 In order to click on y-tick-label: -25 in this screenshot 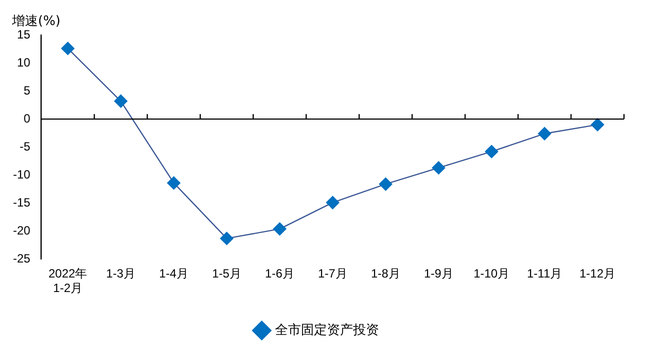, I will do `click(22, 259)`.